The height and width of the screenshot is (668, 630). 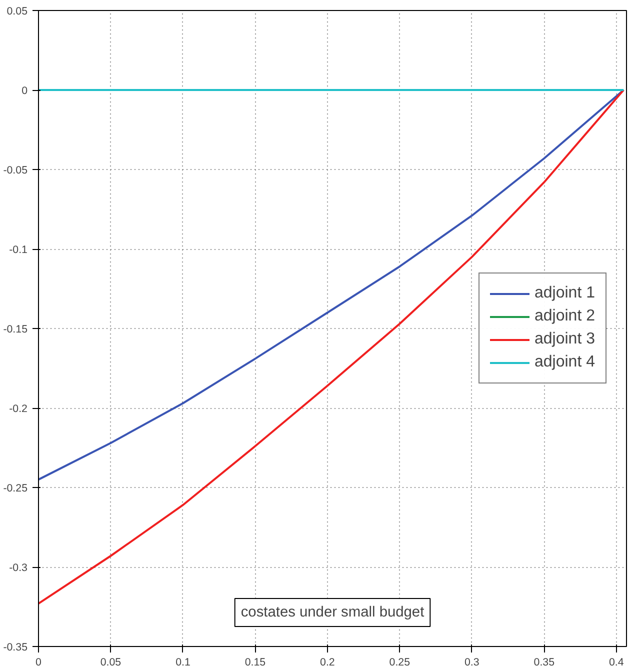 What do you see at coordinates (255, 662) in the screenshot?
I see `x-tick-label: 0.15` at bounding box center [255, 662].